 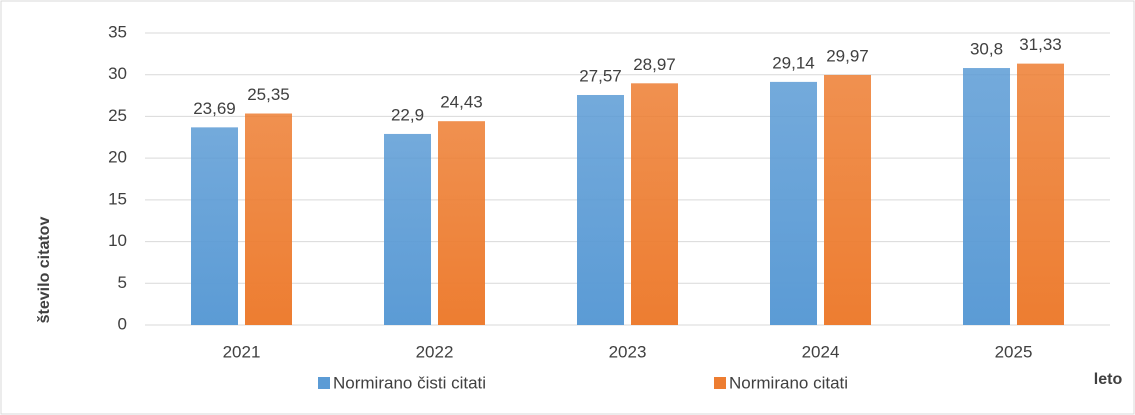 What do you see at coordinates (122, 323) in the screenshot?
I see `y-tick-label: 0` at bounding box center [122, 323].